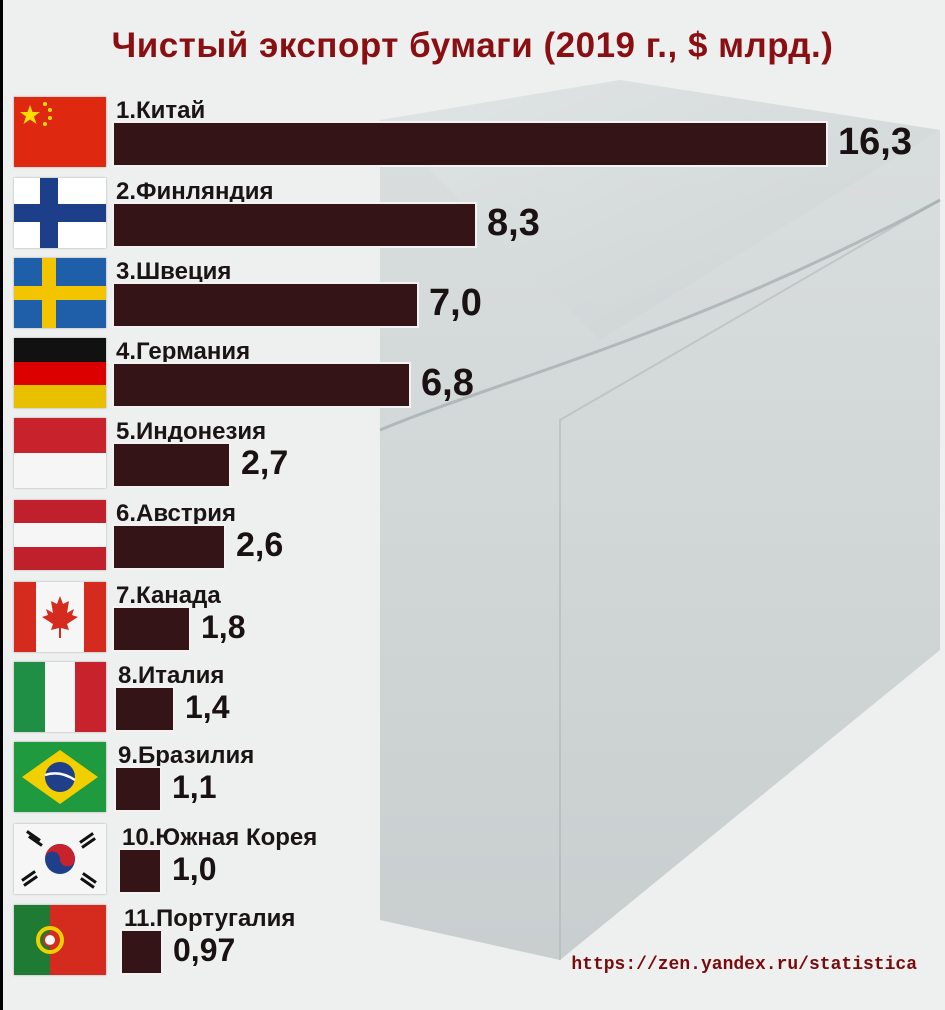  What do you see at coordinates (204, 950) in the screenshot?
I see `data-label: 0,97` at bounding box center [204, 950].